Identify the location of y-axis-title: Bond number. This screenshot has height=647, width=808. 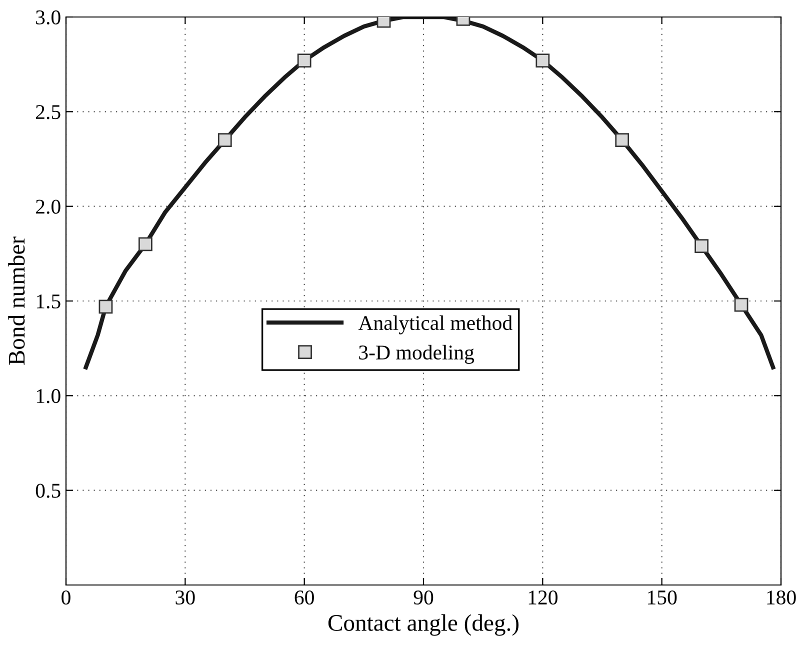
(16, 300).